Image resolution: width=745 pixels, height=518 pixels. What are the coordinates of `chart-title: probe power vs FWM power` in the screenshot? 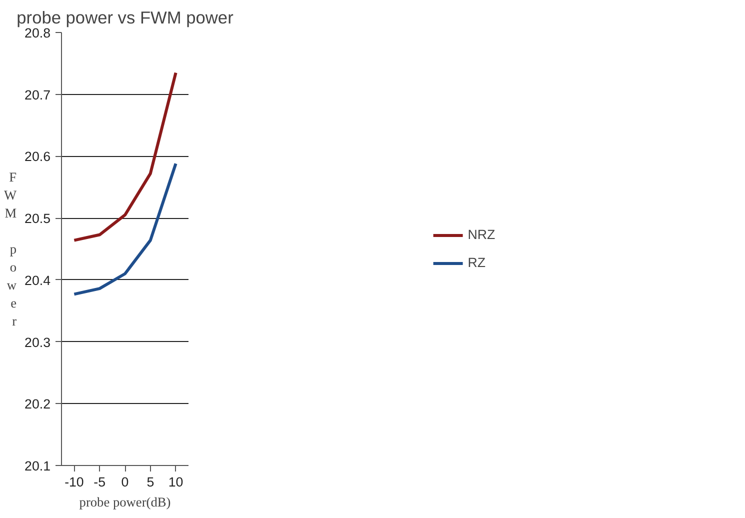 It's located at (125, 18).